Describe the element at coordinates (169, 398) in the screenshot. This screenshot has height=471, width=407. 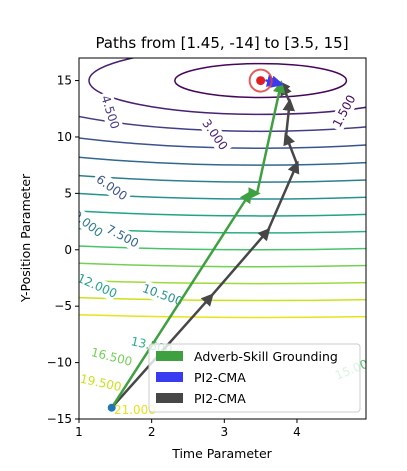
I see `legend-swatch-pi2cma-gray` at that location.